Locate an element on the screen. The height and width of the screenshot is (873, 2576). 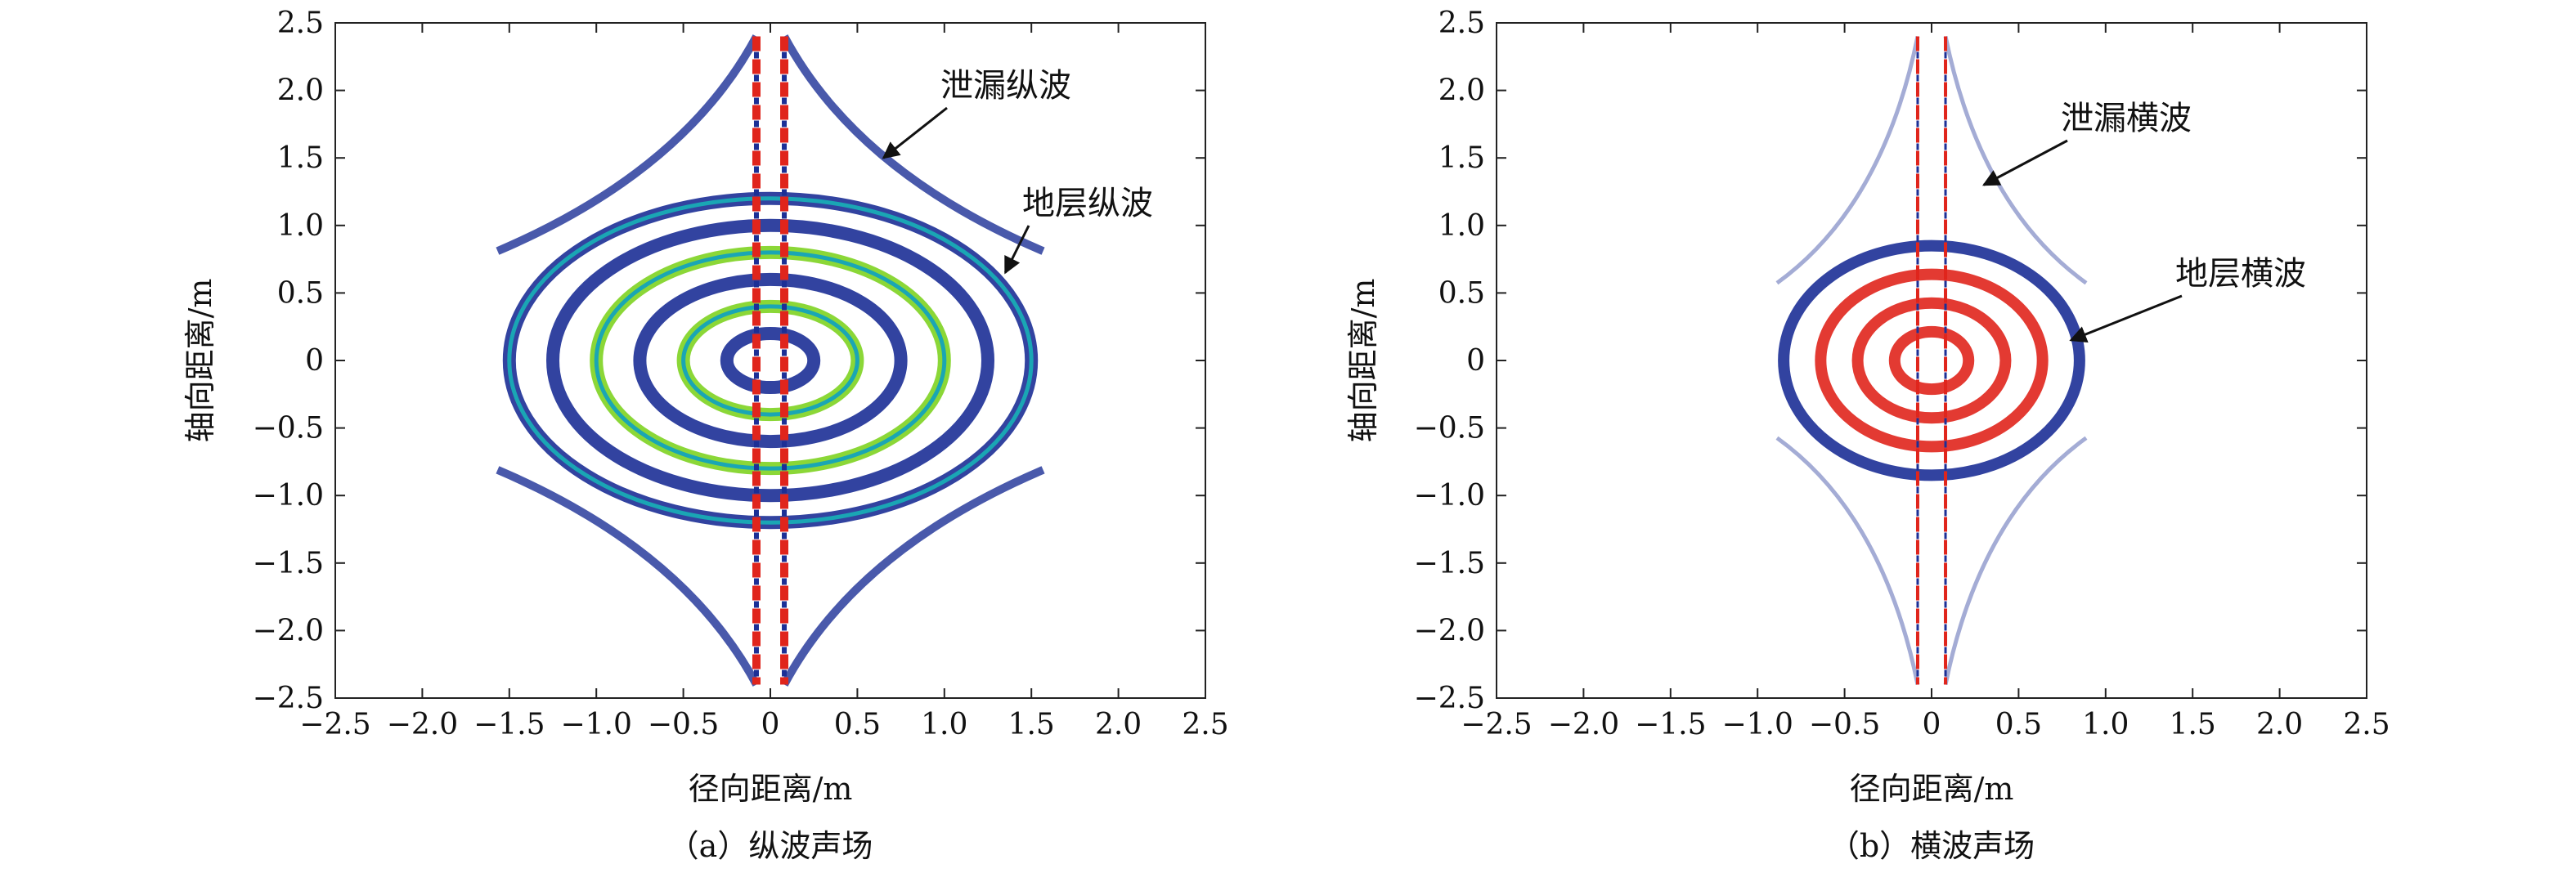
panel-b-x-axis-label: 径向距离/m is located at coordinates (1932, 789).